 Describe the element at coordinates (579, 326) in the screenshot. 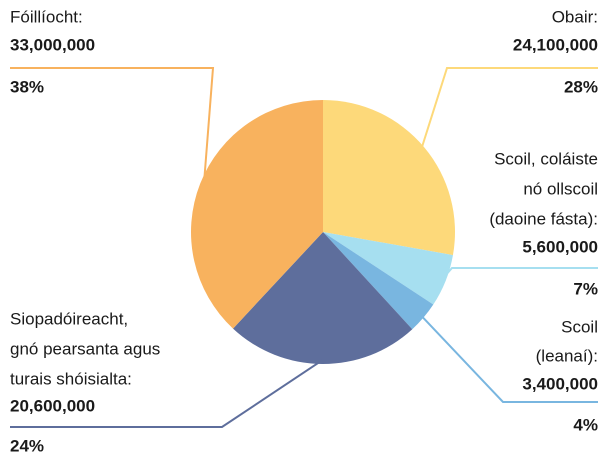

I see `slice-label: Scoil` at that location.